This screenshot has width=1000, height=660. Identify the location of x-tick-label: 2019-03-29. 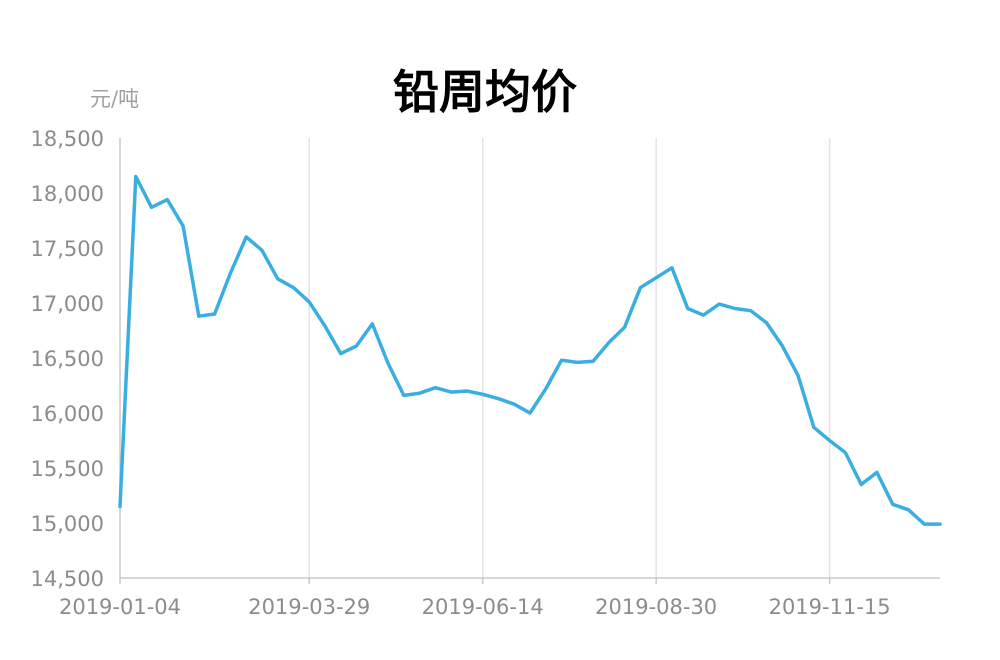
(309, 607).